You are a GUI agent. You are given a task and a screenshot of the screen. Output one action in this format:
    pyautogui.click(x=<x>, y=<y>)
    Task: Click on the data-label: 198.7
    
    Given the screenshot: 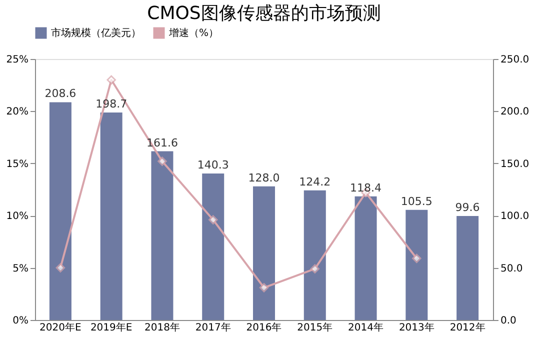 What is the action you would take?
    pyautogui.click(x=112, y=104)
    